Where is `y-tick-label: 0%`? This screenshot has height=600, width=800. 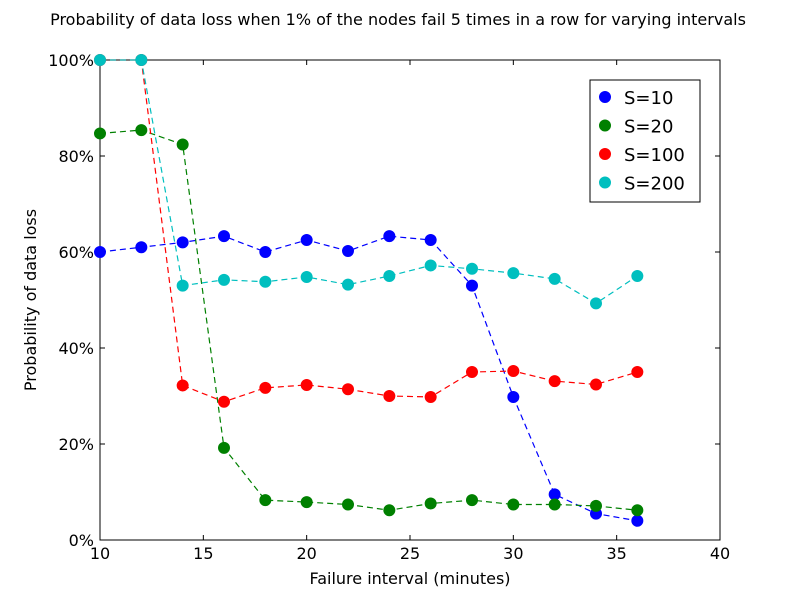
y-tick-label: 0% is located at coordinates (81, 540).